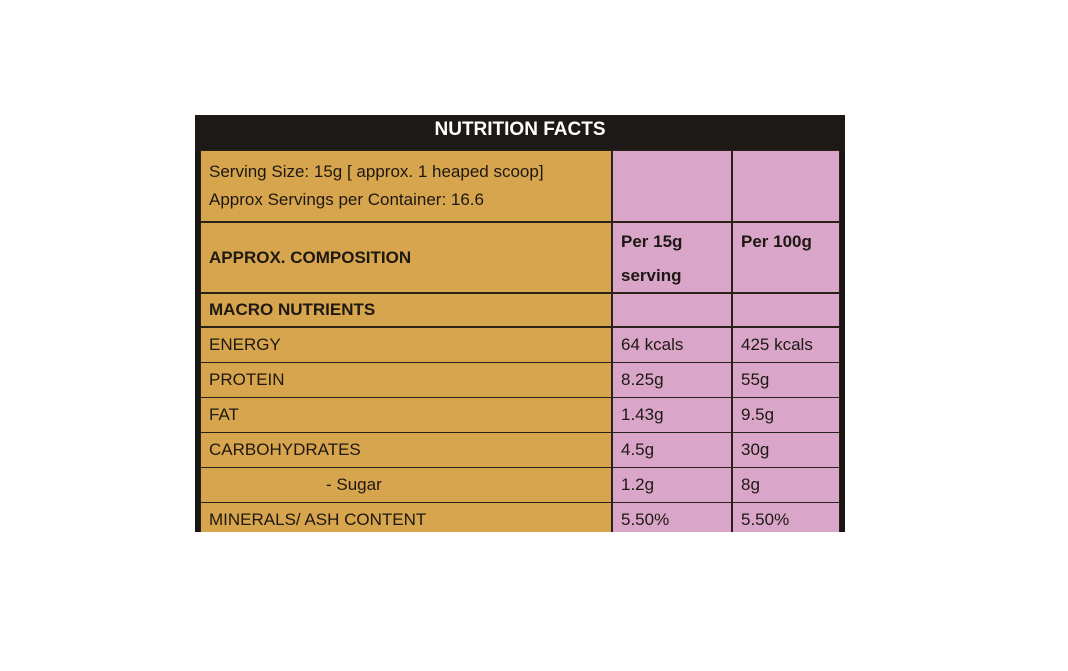 This screenshot has width=1068, height=671. What do you see at coordinates (672, 415) in the screenshot?
I see `nutrient-value: 1.43g` at bounding box center [672, 415].